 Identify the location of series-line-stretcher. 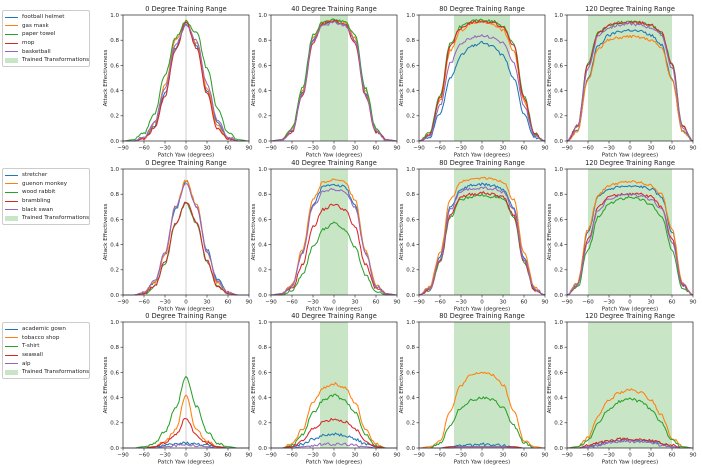
(630, 240).